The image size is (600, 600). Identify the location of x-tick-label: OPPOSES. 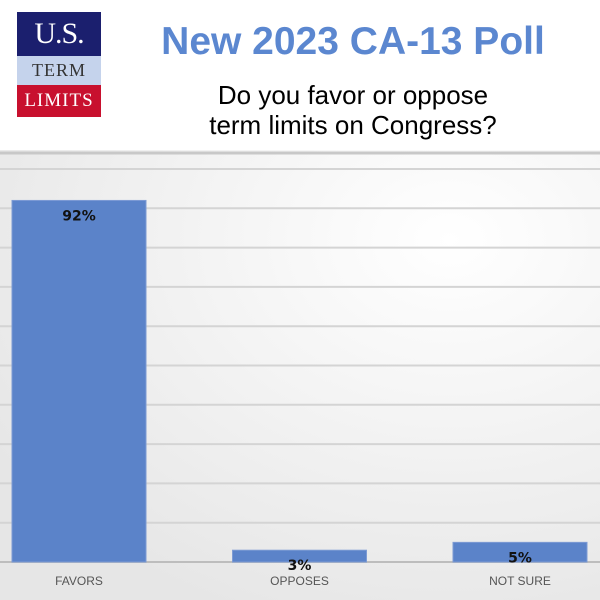
(299, 581).